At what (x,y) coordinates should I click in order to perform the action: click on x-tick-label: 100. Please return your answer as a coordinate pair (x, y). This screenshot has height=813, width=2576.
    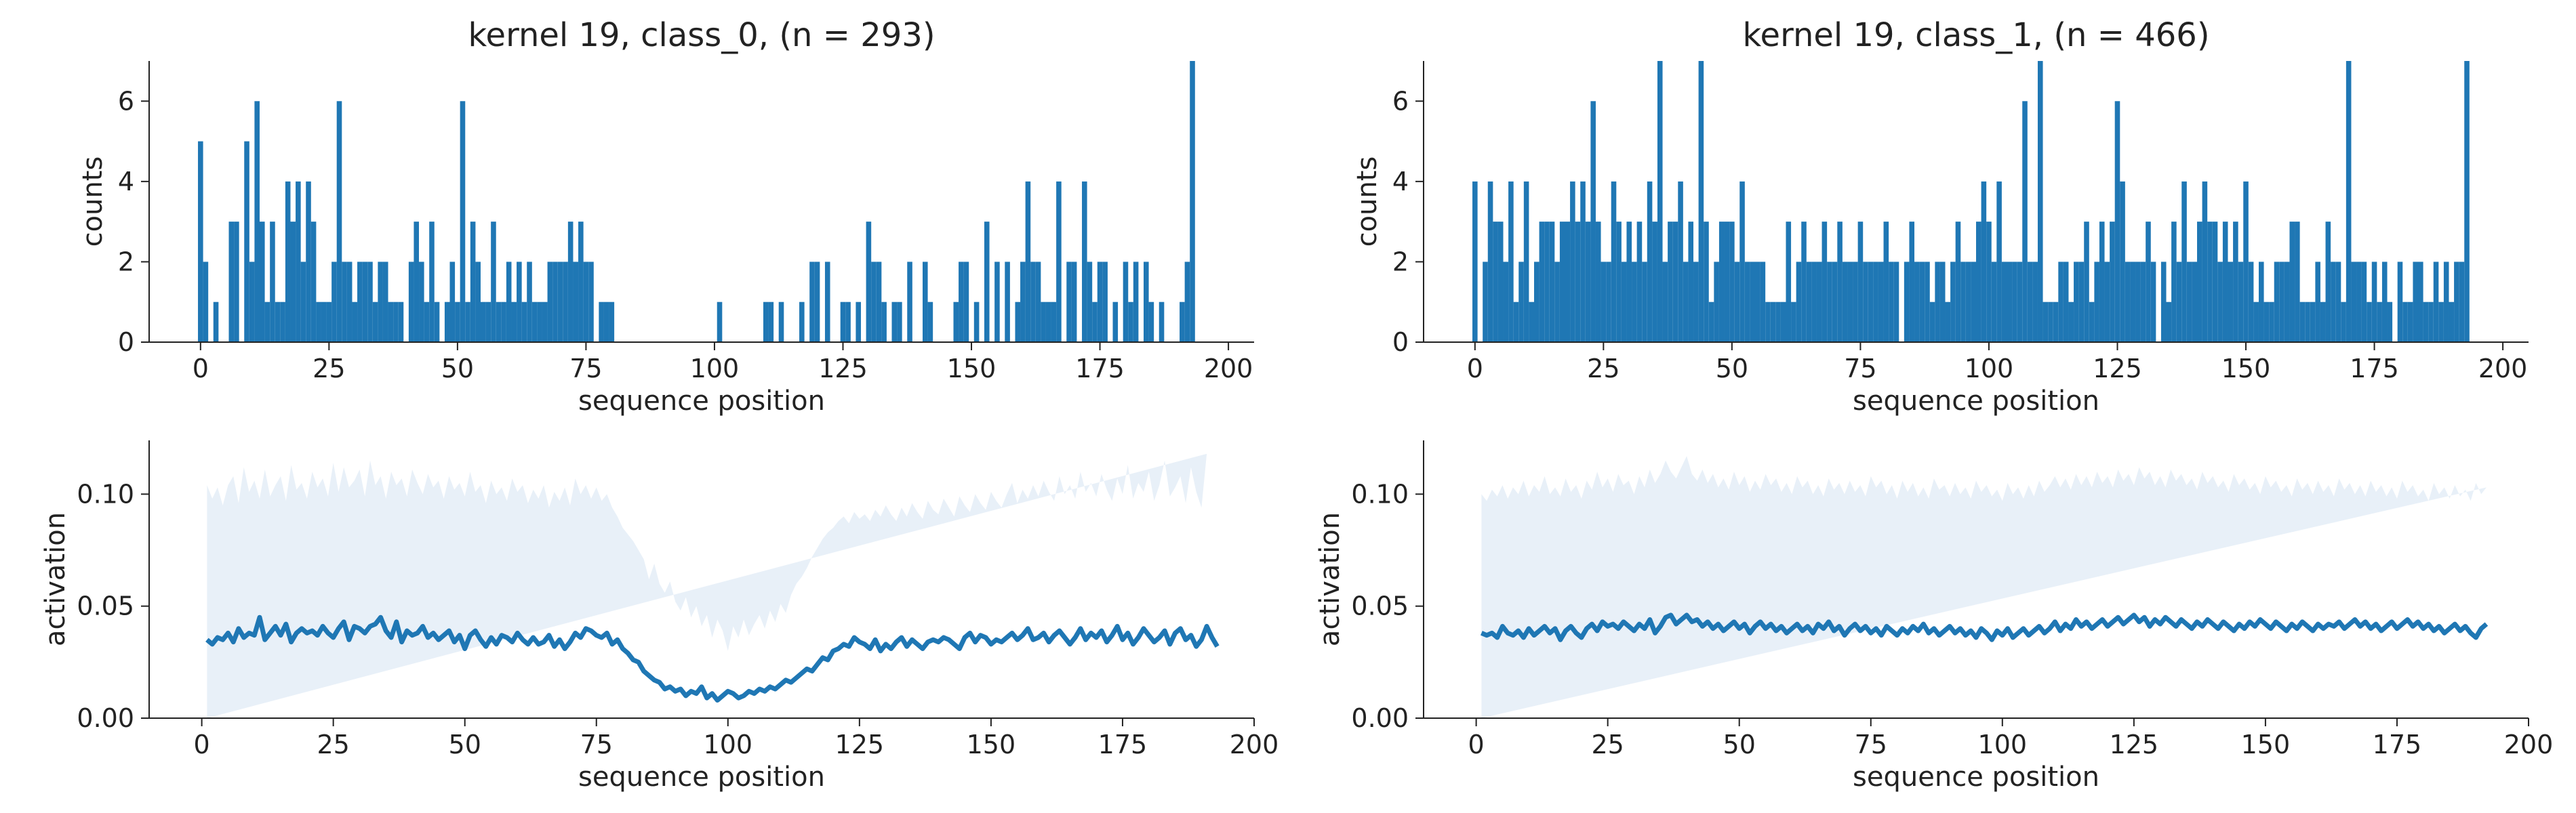
    Looking at the image, I should click on (728, 744).